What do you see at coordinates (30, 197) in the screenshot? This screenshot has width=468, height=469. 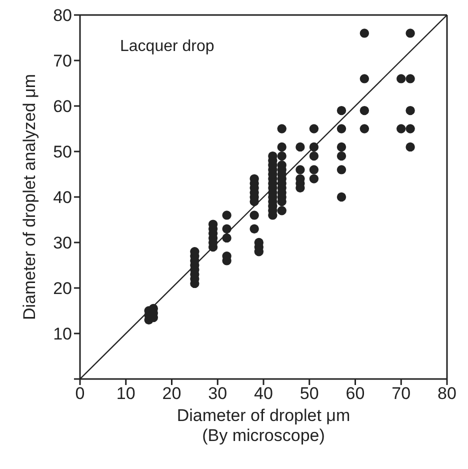 I see `y-axis-title: Diameter of droplet analyzed μm` at bounding box center [30, 197].